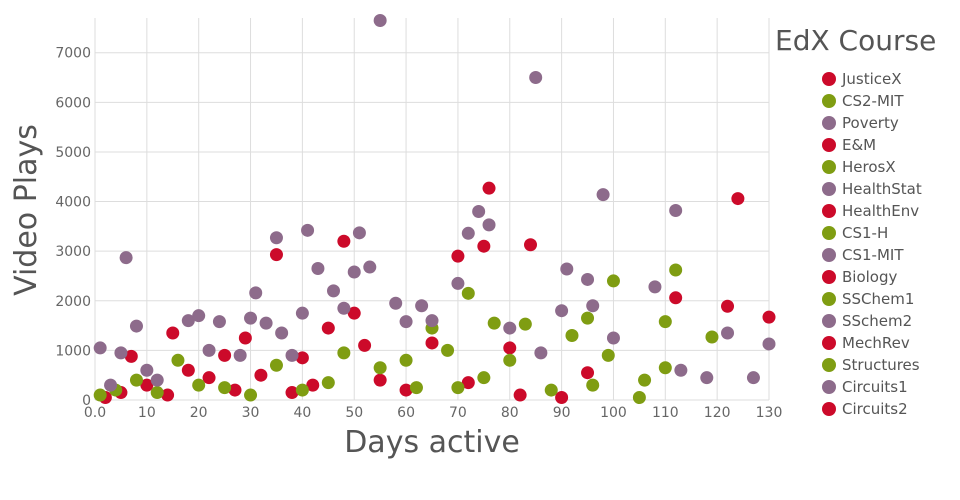  I want to click on legend-label: Poverty, so click(870, 123).